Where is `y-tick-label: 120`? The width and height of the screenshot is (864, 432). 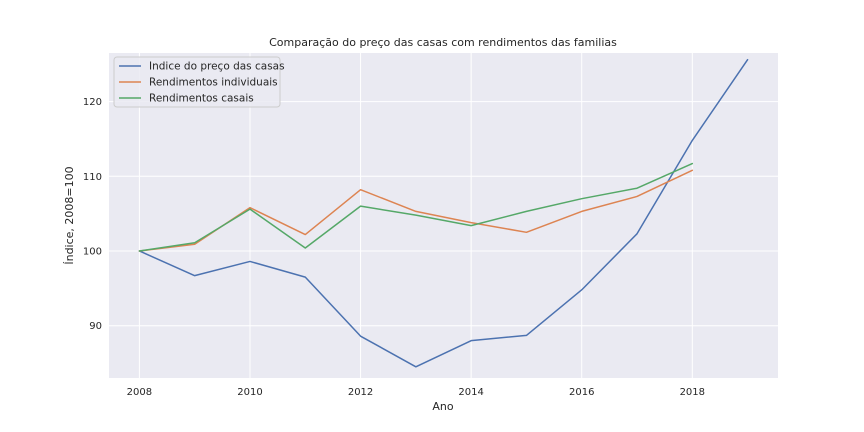 y-tick-label: 120 is located at coordinates (92, 102).